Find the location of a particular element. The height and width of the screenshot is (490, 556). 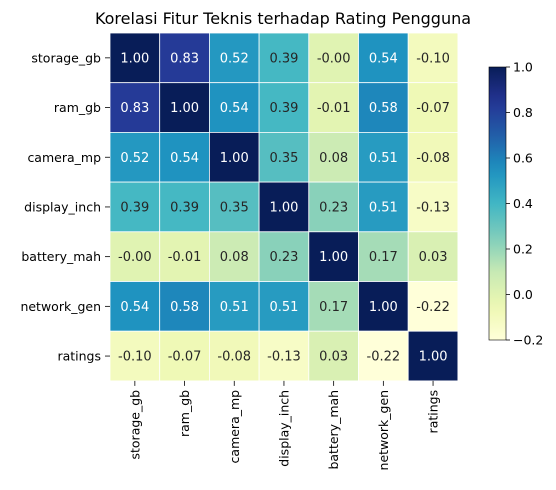

row-tick-label: ratings is located at coordinates (79, 356).